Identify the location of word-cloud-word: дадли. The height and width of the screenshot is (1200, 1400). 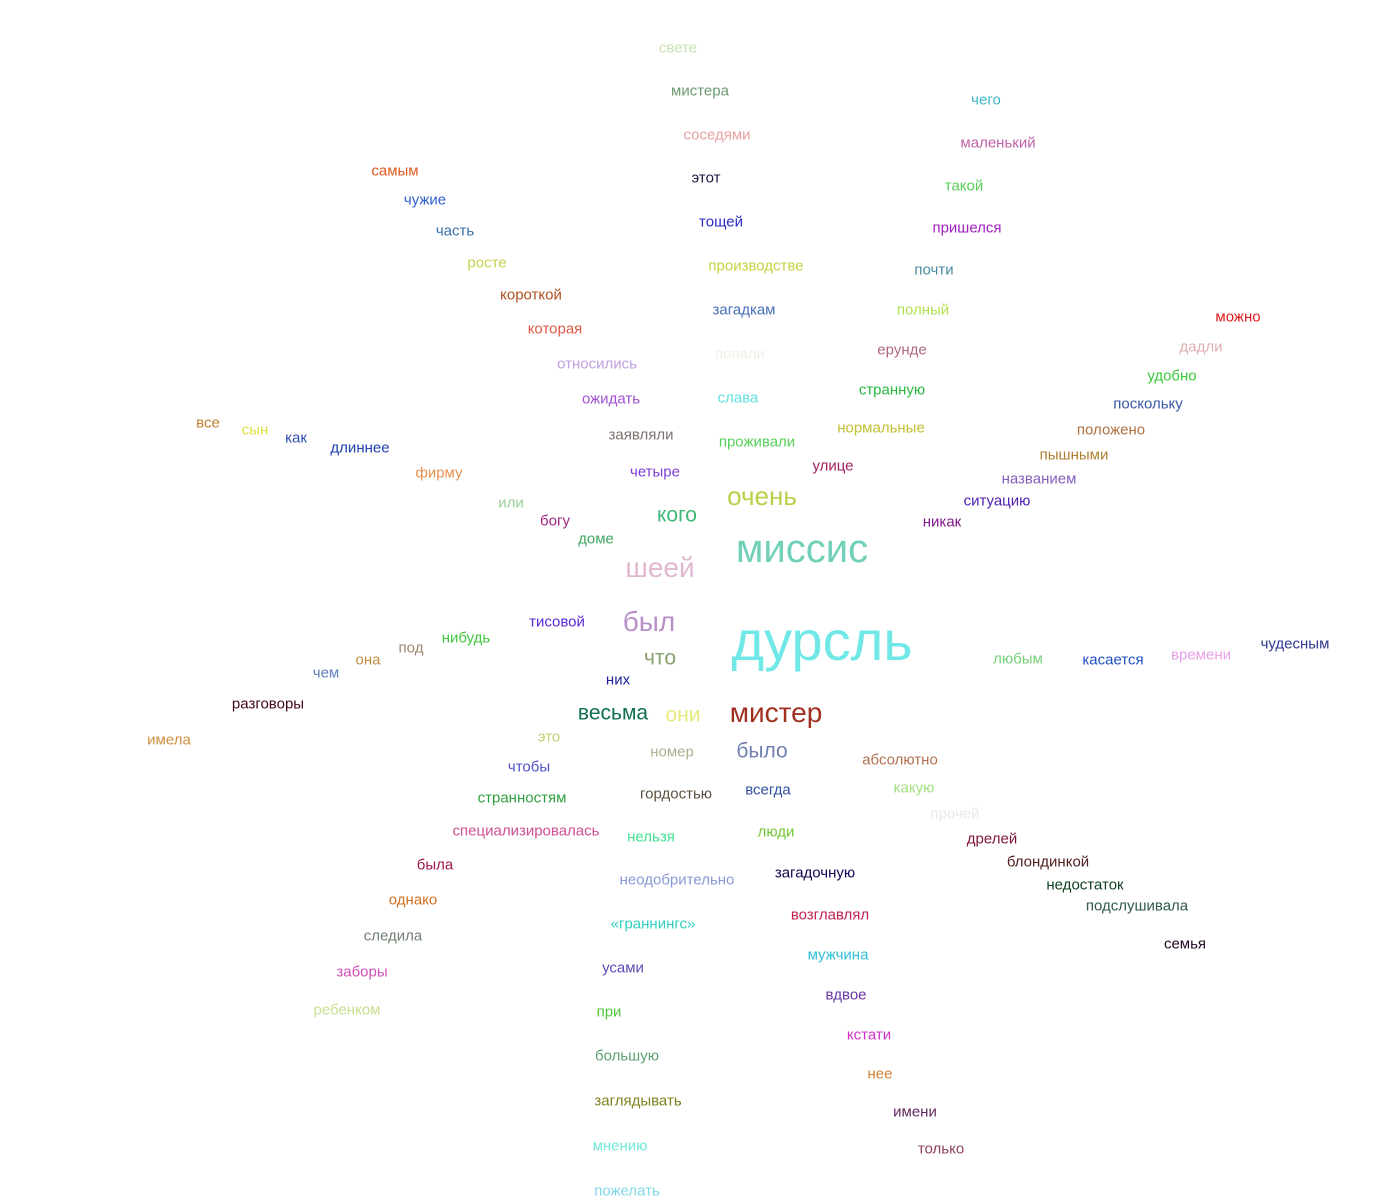
(1201, 347).